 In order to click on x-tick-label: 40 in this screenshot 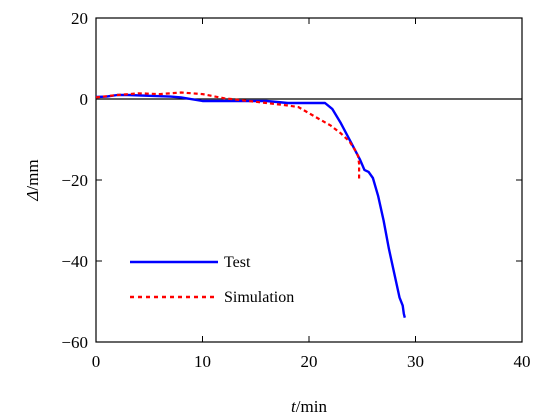, I will do `click(522, 361)`.